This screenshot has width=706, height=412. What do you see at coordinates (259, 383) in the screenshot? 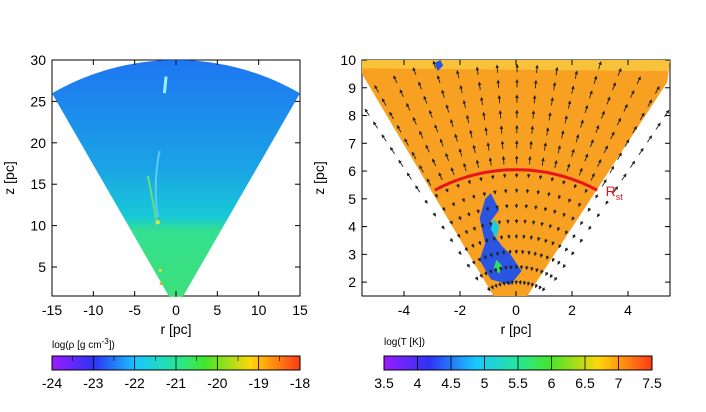
I see `density-colorbar-tick-label: -19` at bounding box center [259, 383].